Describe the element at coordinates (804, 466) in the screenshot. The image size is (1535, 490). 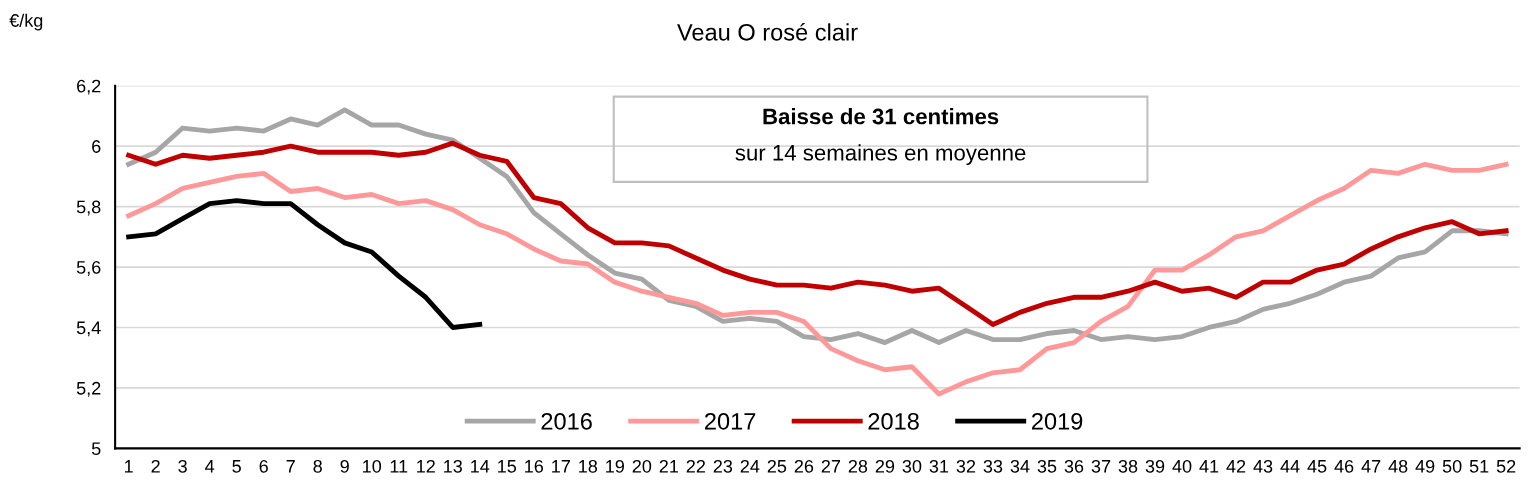
I see `x-tick-label: 26` at that location.